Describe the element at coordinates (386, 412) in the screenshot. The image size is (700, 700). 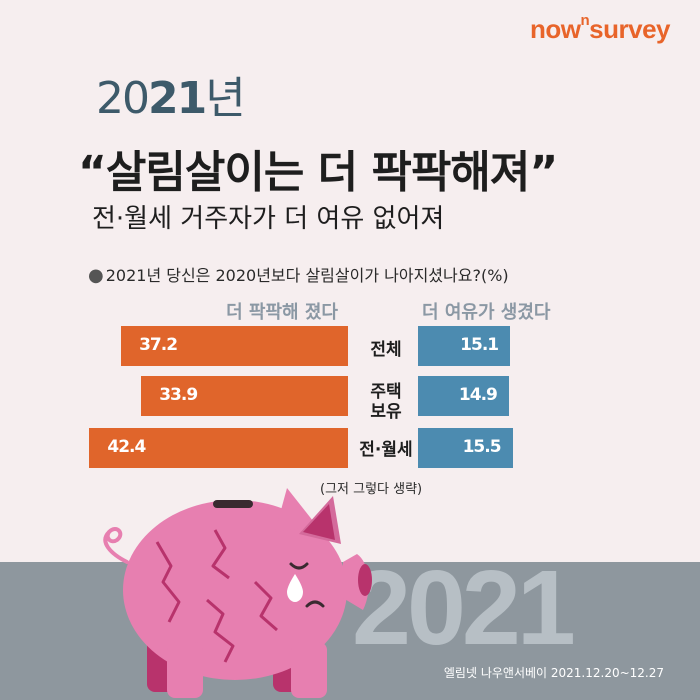
I see `category-owner-line-2: 보유` at that location.